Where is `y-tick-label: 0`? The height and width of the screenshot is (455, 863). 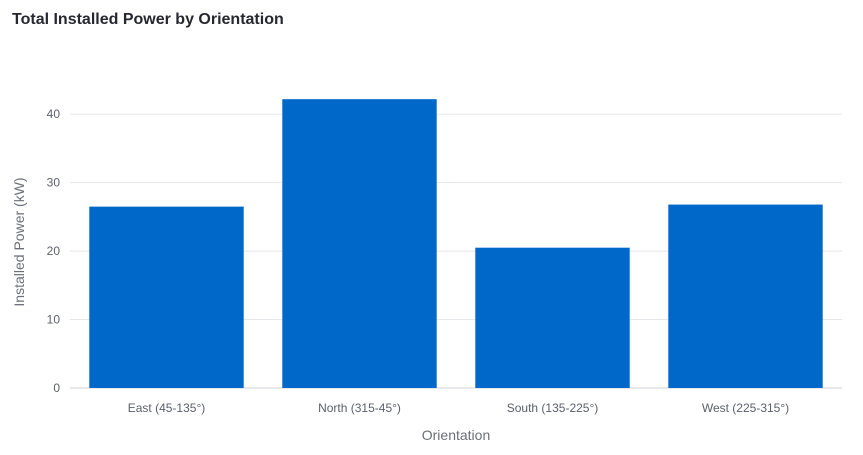 y-tick-label: 0 is located at coordinates (56, 388).